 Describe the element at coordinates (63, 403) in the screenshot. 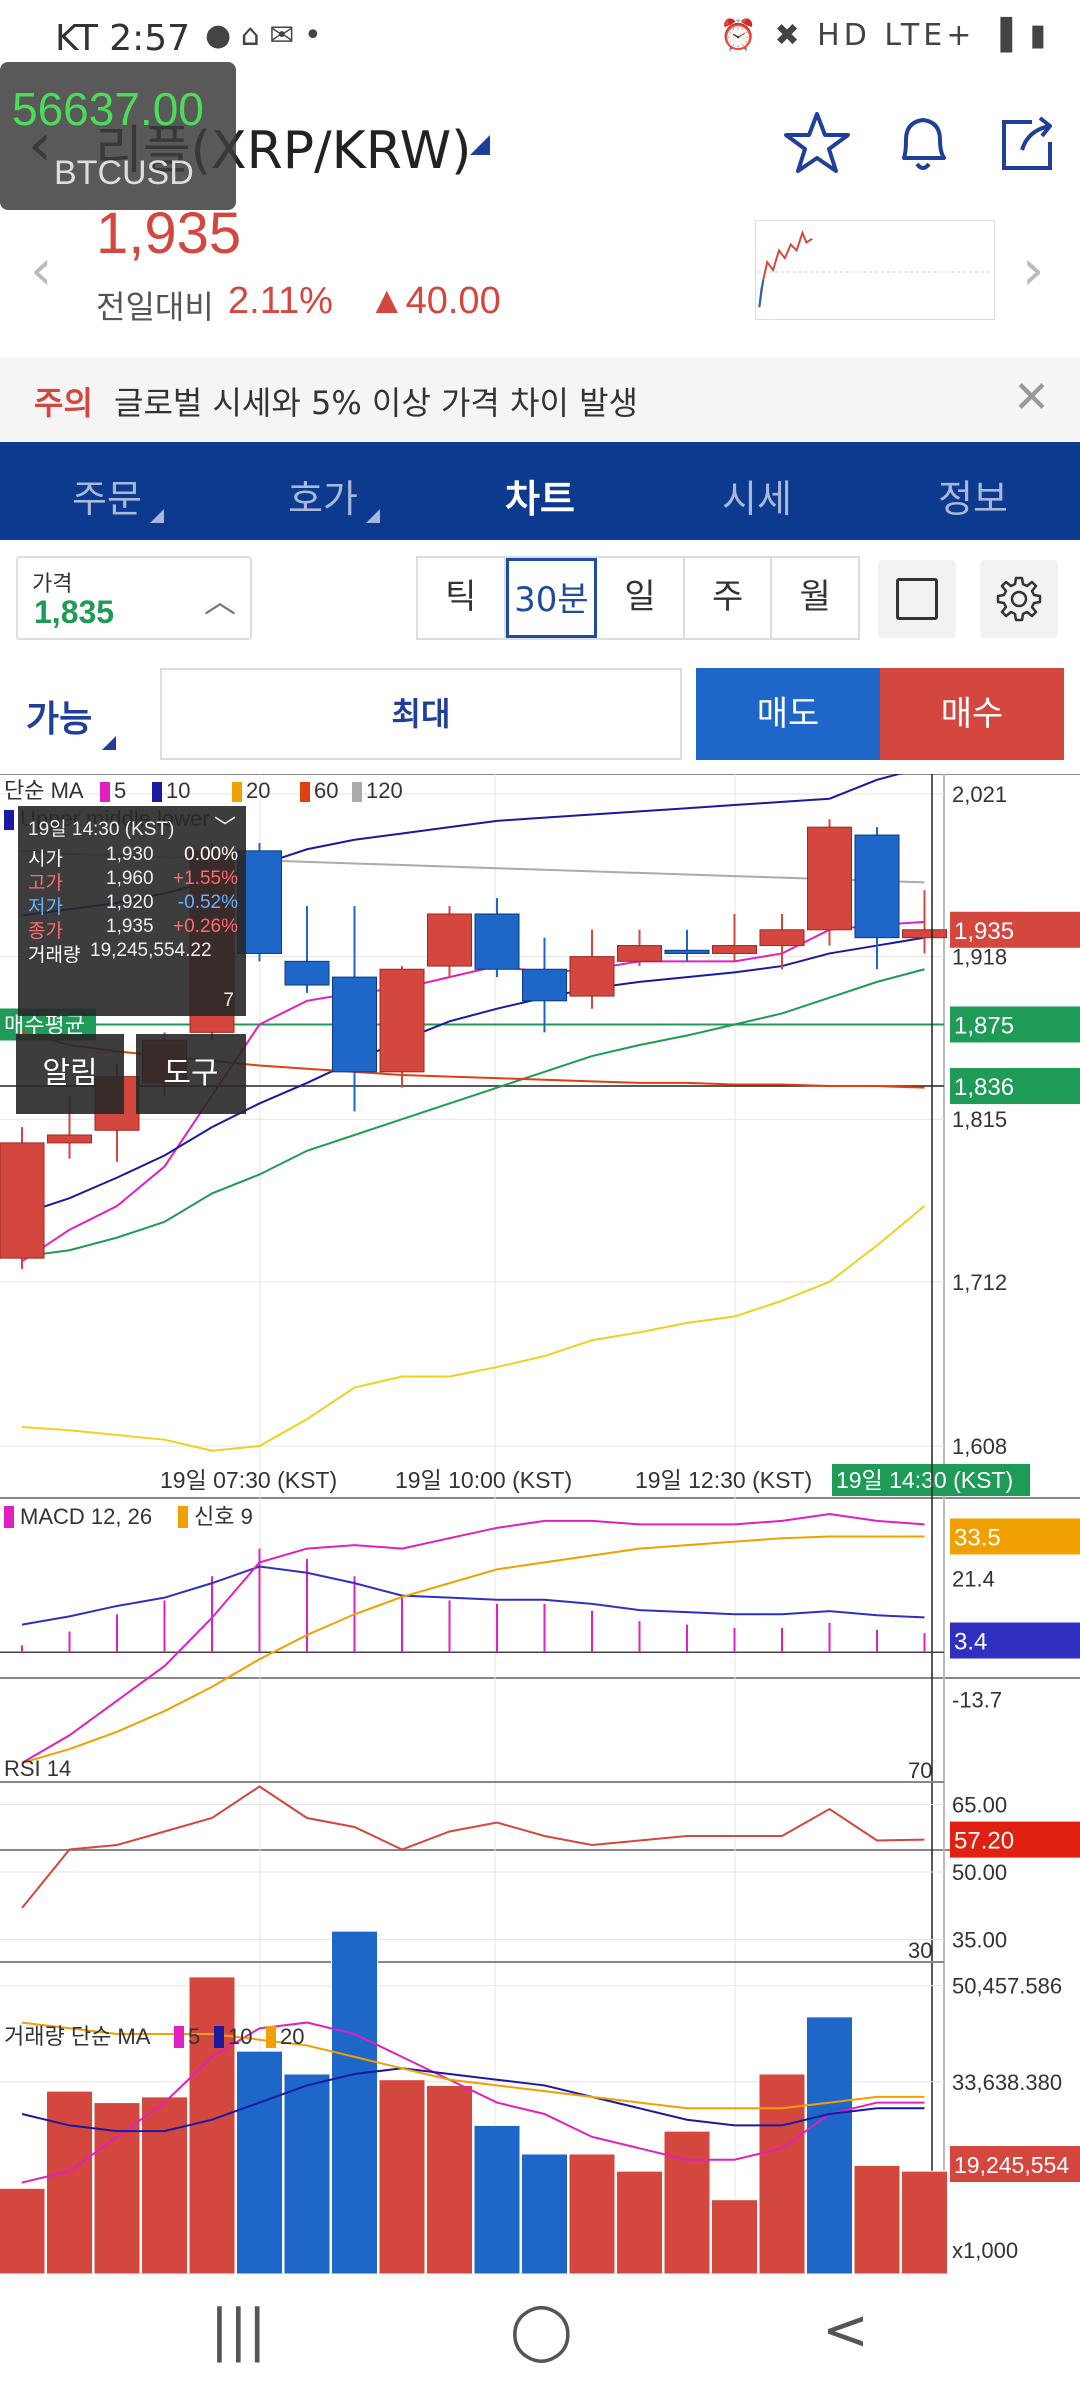

I see `notice-tag: 주의` at that location.